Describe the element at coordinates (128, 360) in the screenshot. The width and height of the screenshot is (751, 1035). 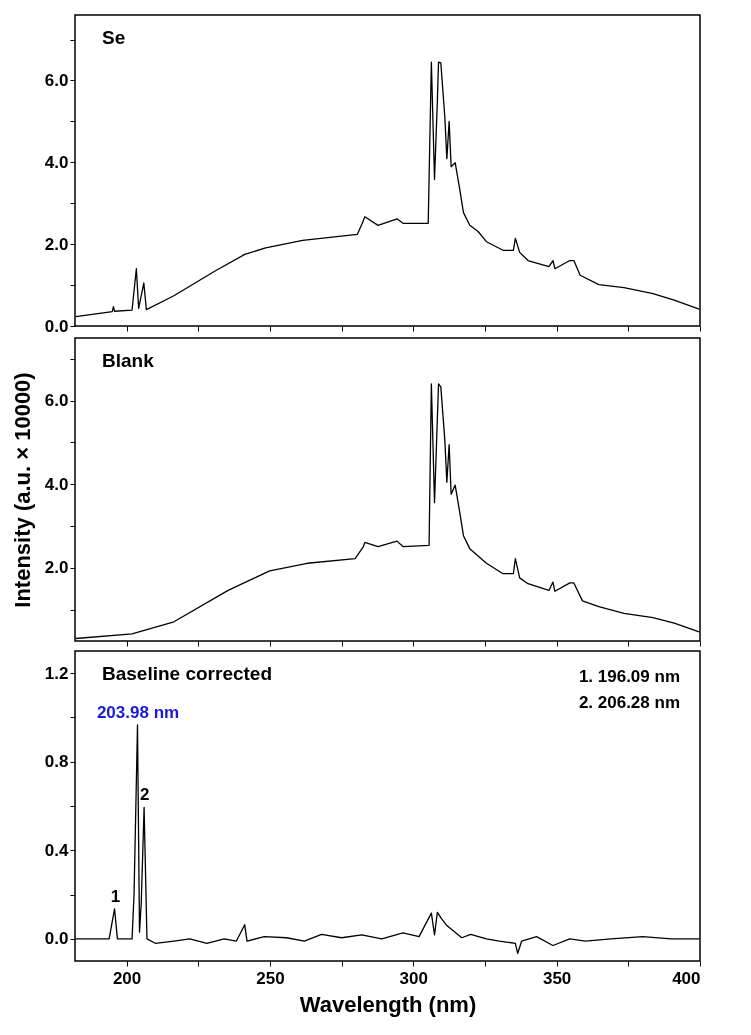
I see `text: Blank` at that location.